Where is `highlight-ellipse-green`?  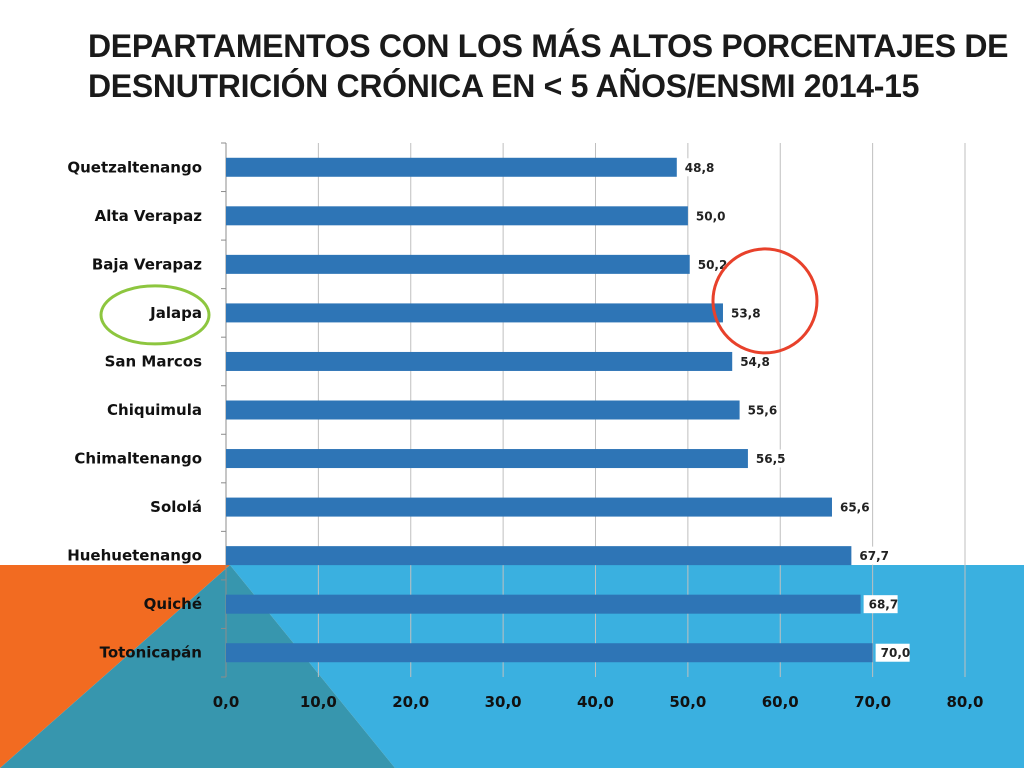
highlight-ellipse-green is located at coordinates (155, 315).